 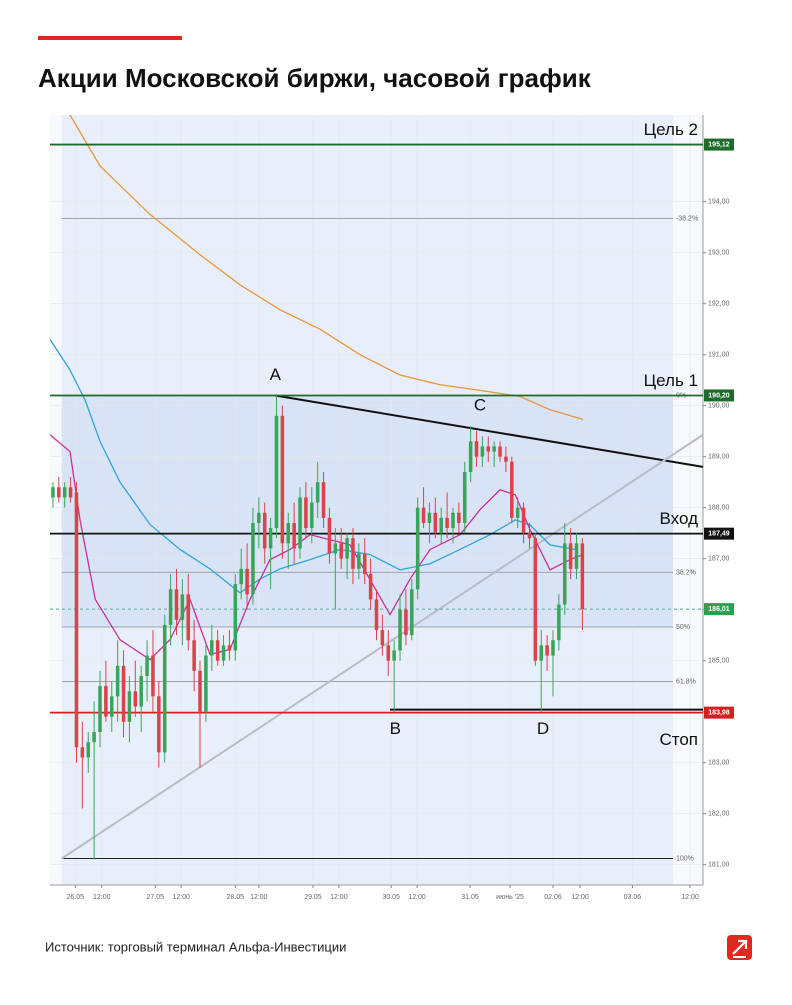 I want to click on price-tag-label: 186,01, so click(x=719, y=609).